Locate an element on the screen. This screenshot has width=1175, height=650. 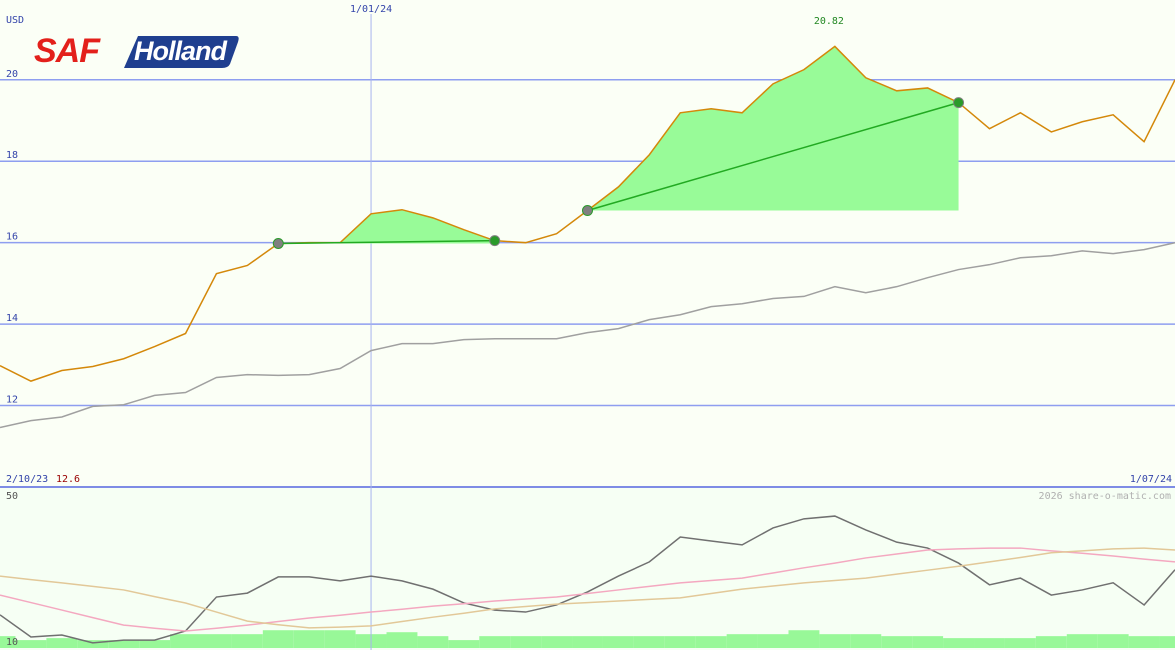
y-tick-label: 12 is located at coordinates (12, 400).